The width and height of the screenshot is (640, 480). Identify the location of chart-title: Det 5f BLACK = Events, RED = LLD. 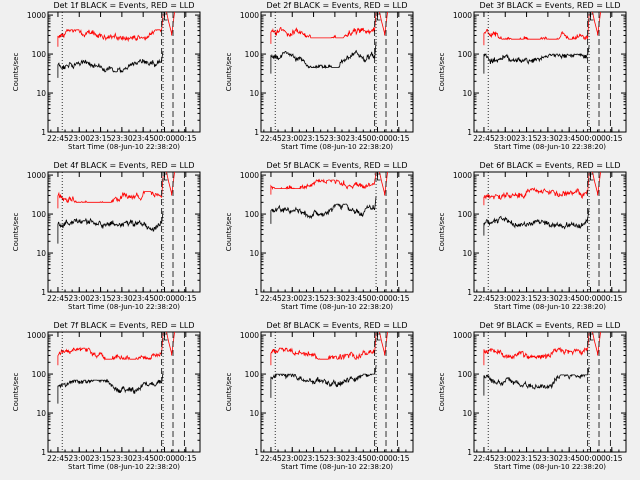
(336, 165).